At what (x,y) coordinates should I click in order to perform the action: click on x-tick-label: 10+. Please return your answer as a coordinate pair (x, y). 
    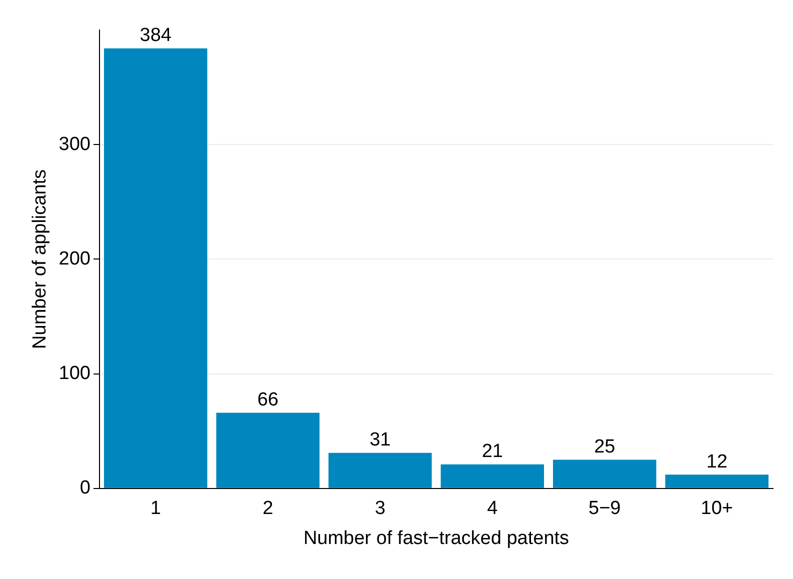
    Looking at the image, I should click on (716, 509).